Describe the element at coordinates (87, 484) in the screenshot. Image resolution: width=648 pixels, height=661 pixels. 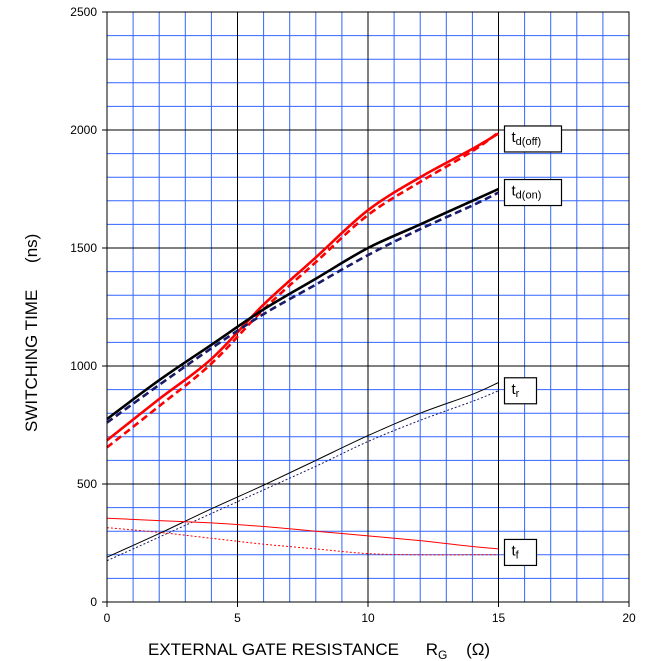
I see `y-tick-label: 500` at that location.